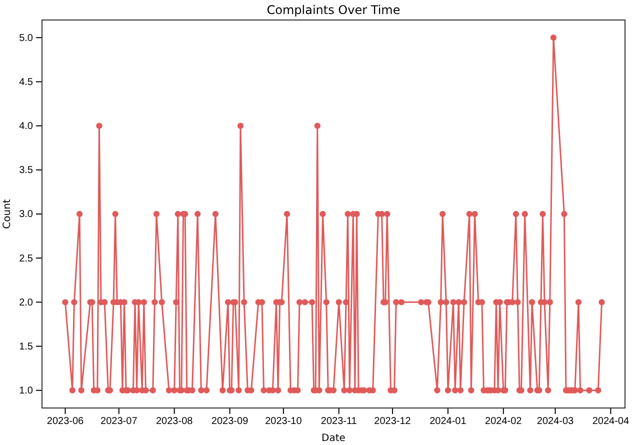 The height and width of the screenshot is (445, 632). What do you see at coordinates (26, 38) in the screenshot?
I see `y-tick-label: 5.0` at bounding box center [26, 38].